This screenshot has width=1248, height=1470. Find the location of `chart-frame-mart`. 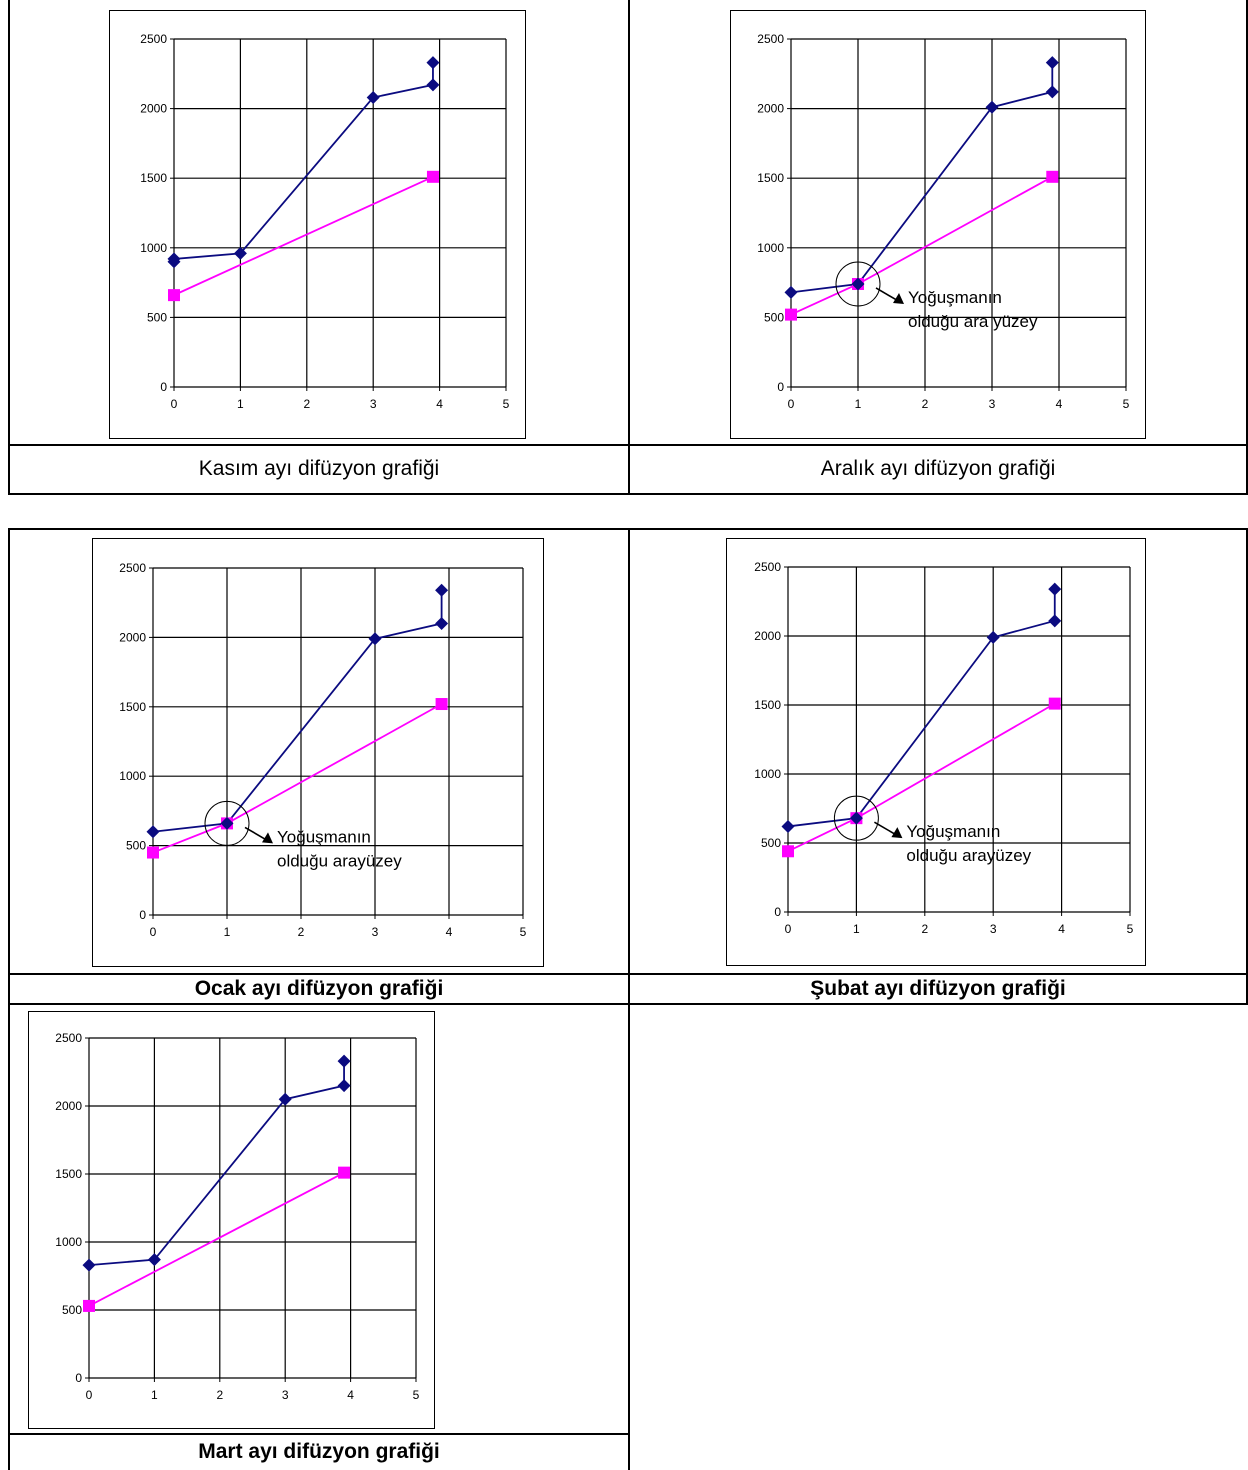

chart-frame-mart is located at coordinates (231, 1220).